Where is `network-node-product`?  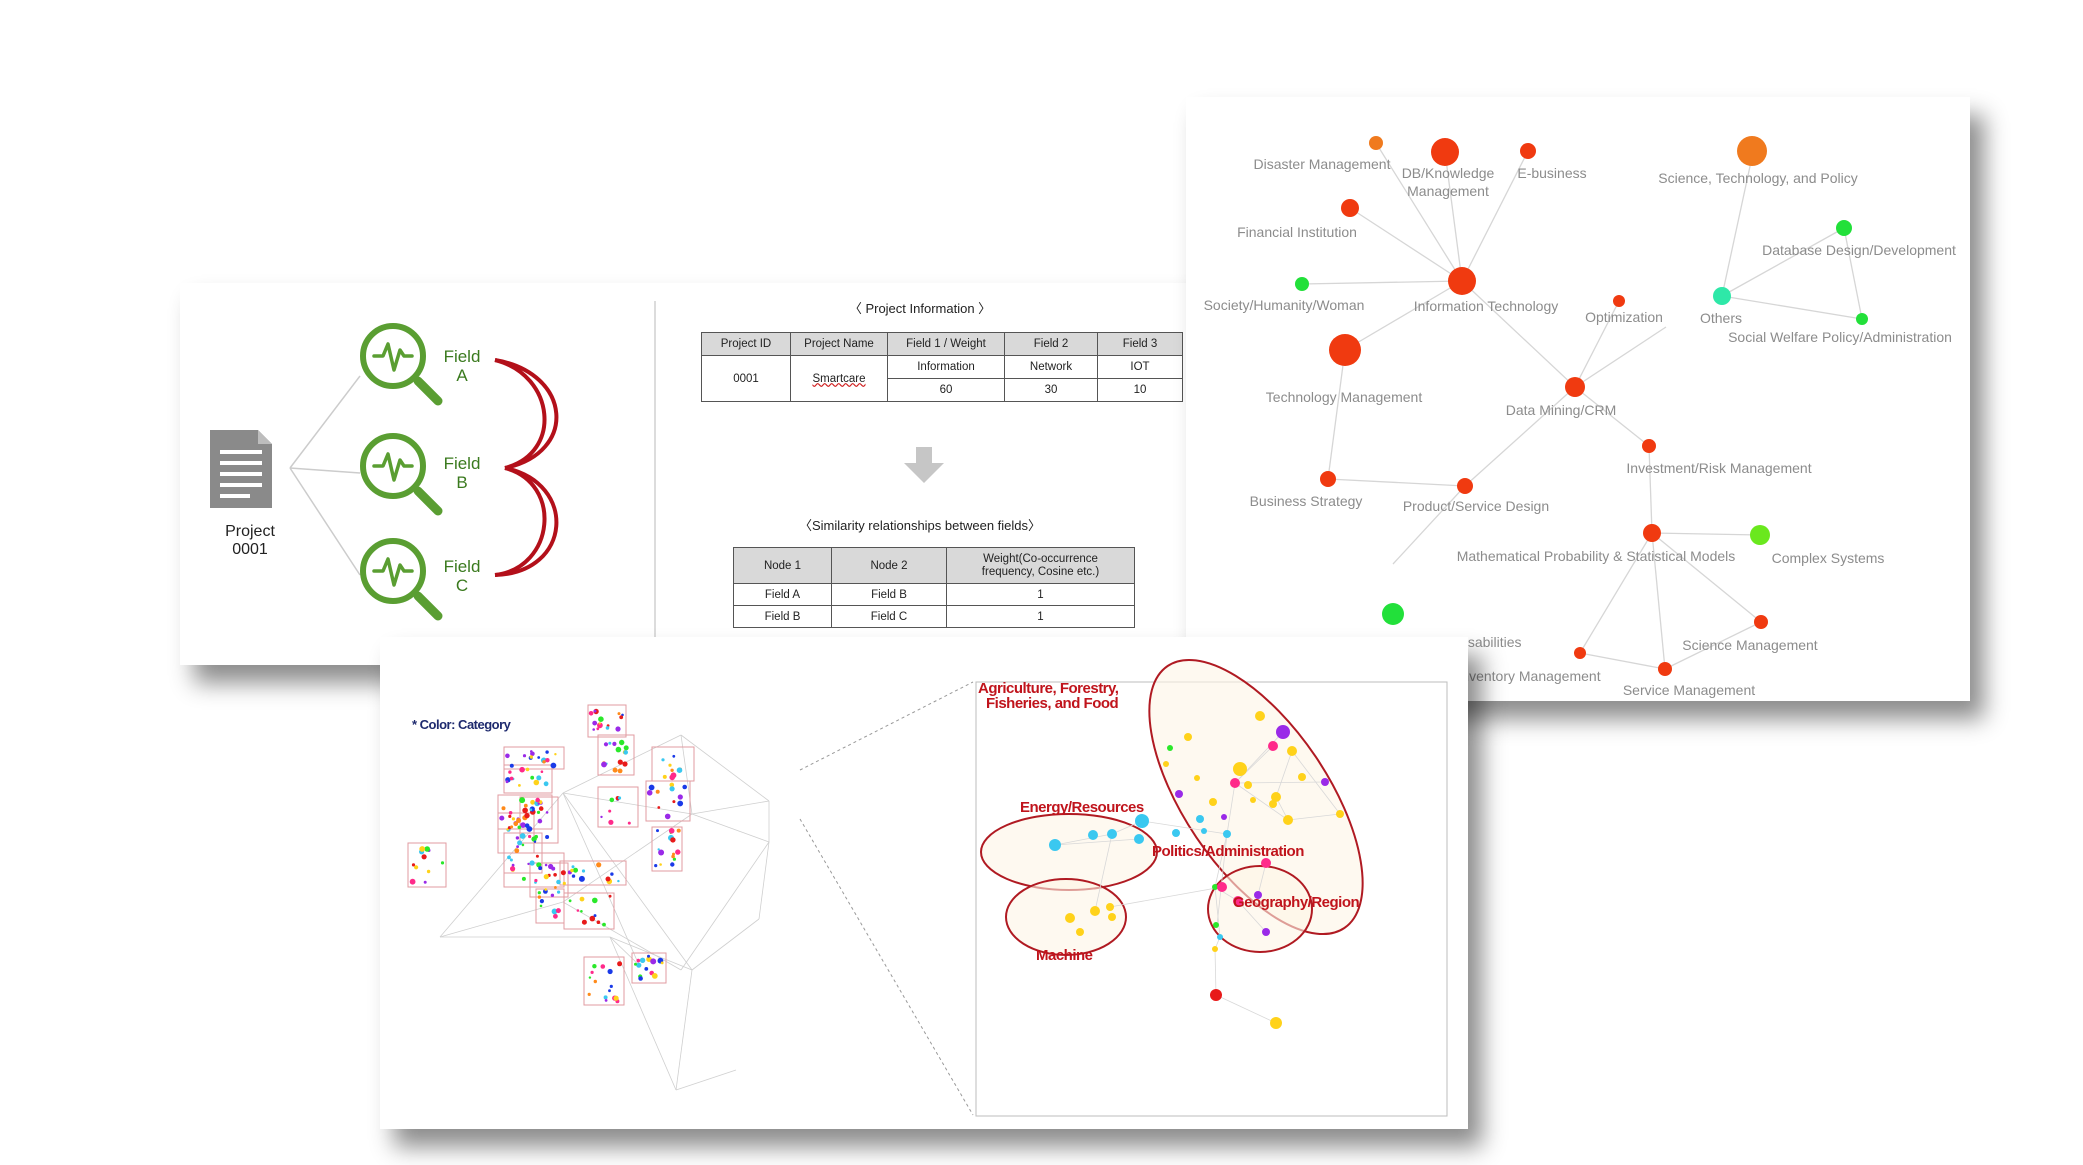
network-node-product is located at coordinates (1465, 486).